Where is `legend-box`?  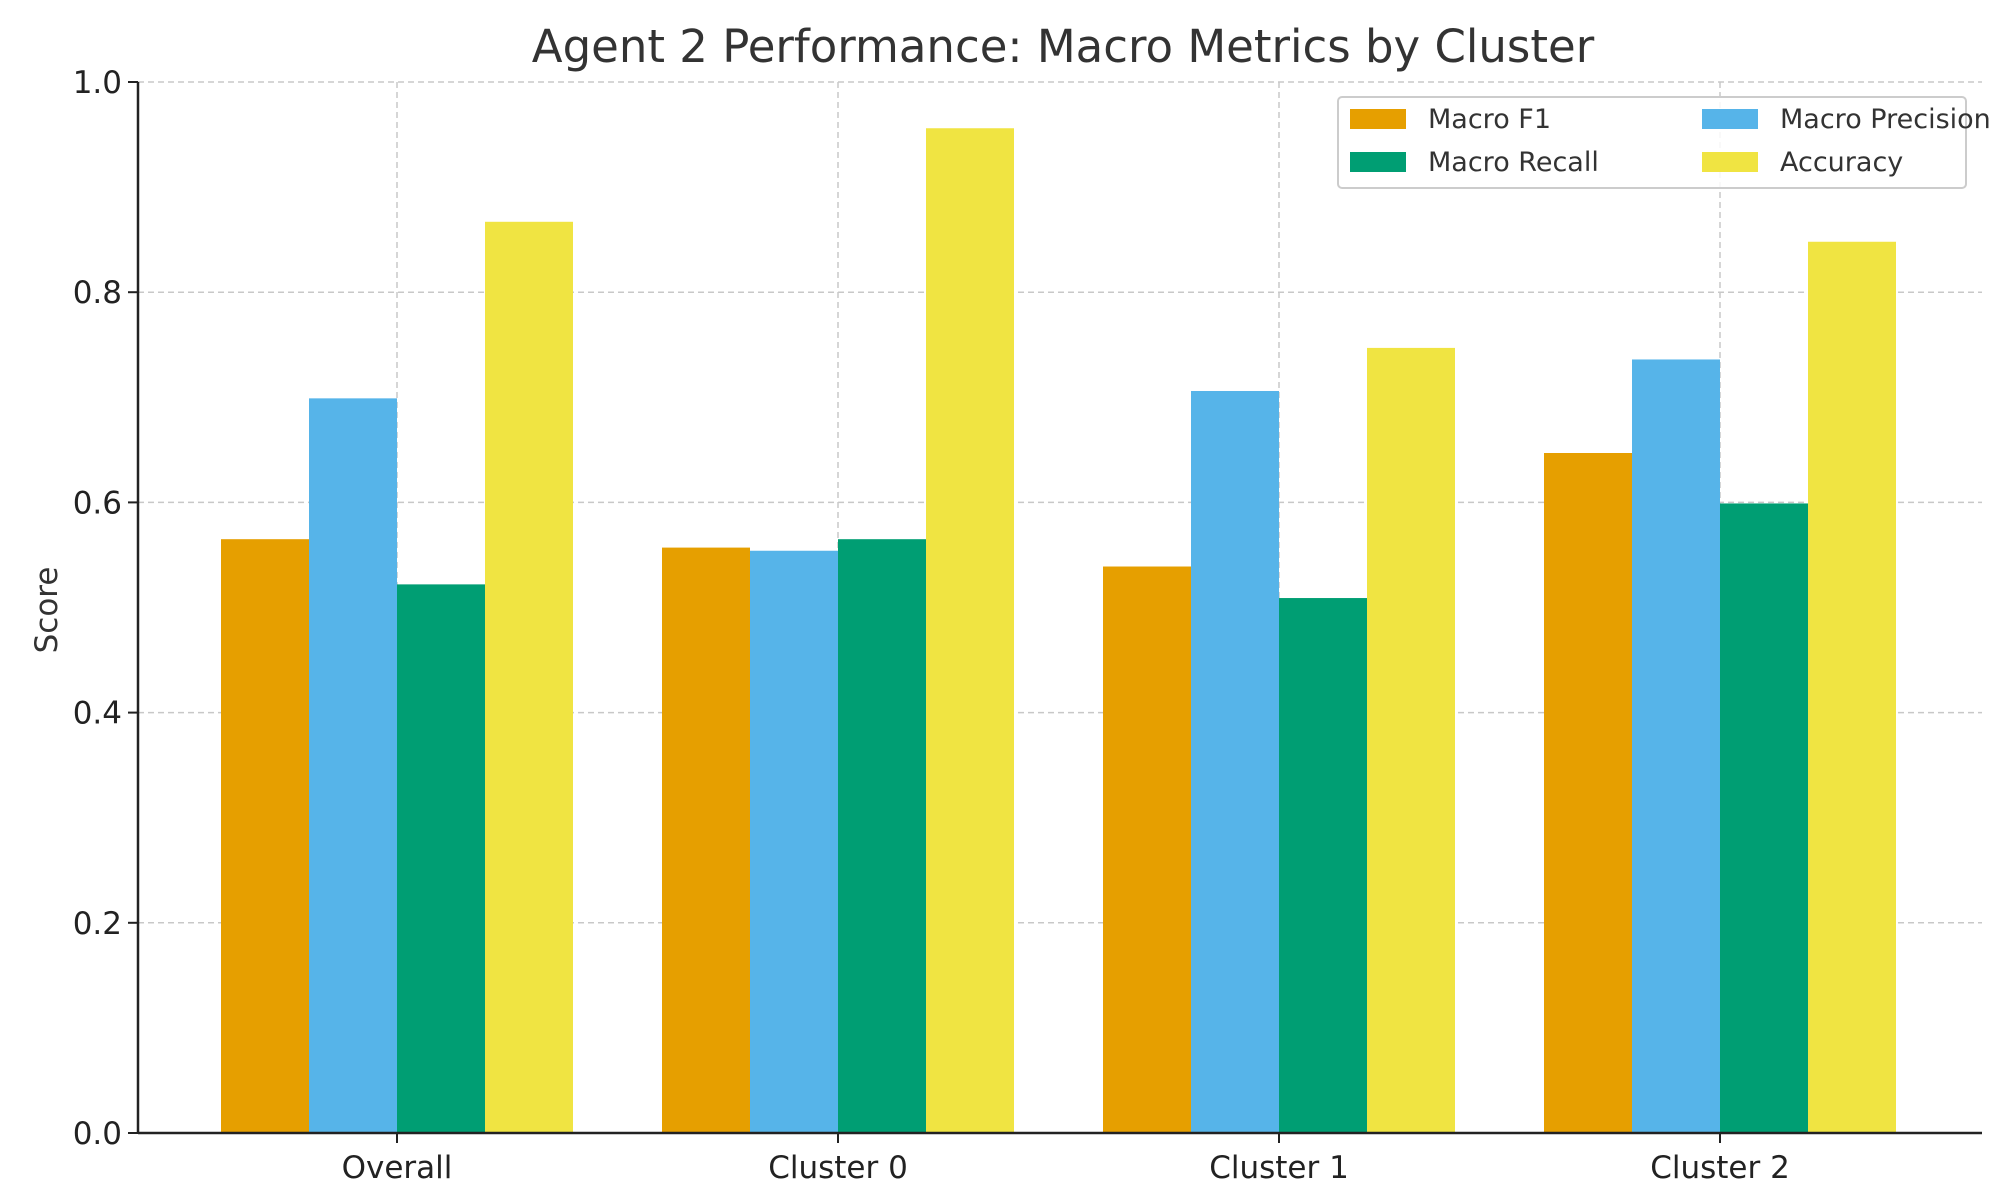 legend-box is located at coordinates (1652, 142).